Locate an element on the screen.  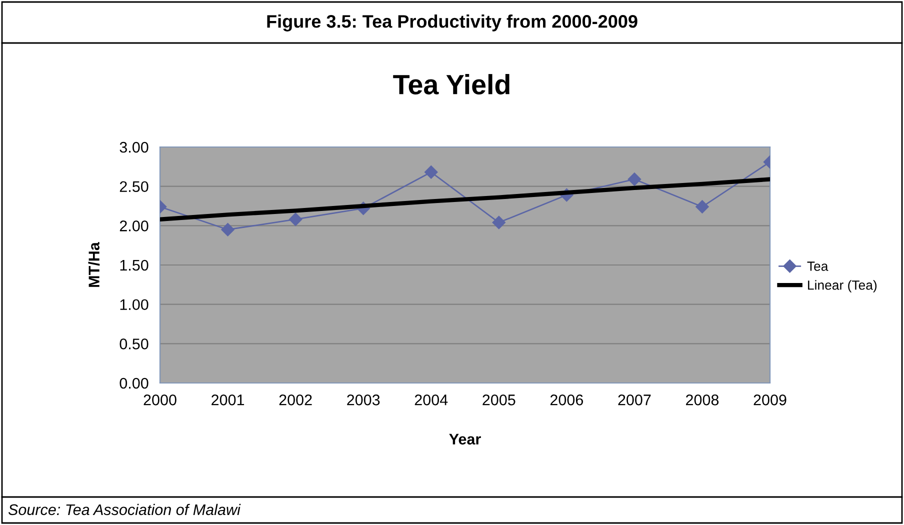
y-tick-label: 0.00 is located at coordinates (134, 383).